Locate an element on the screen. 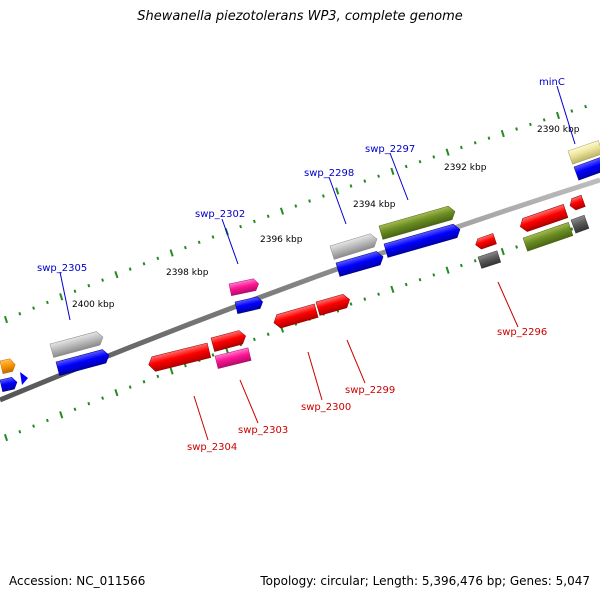 This screenshot has height=600, width=600. leader-swp2300 is located at coordinates (315, 376).